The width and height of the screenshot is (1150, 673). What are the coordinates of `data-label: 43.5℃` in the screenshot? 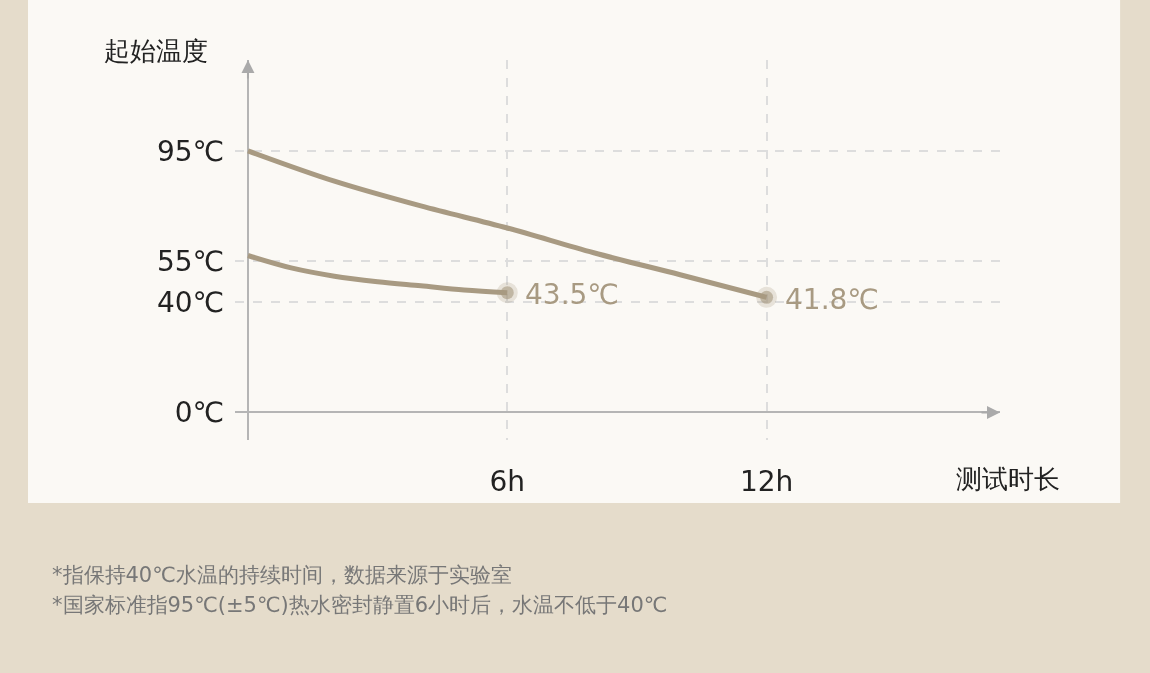 It's located at (572, 294).